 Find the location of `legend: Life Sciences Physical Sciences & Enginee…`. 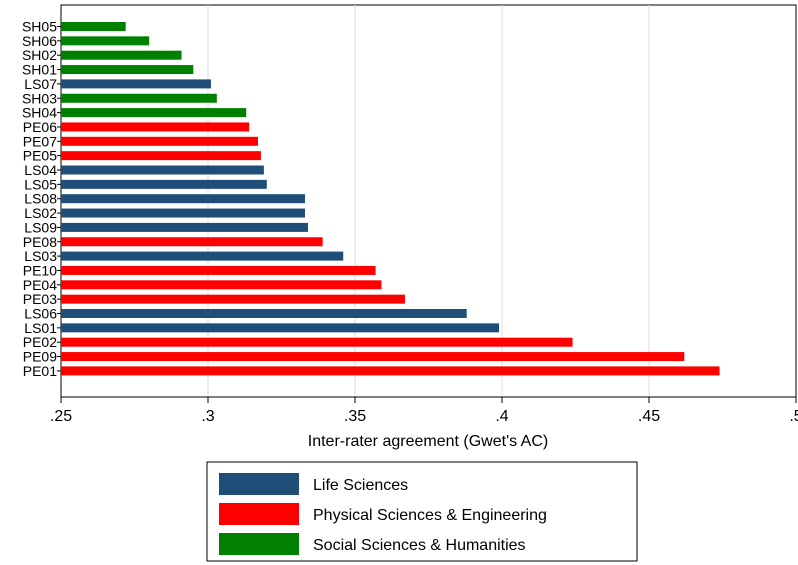

legend: Life Sciences Physical Sciences & Enginee… is located at coordinates (422, 511).